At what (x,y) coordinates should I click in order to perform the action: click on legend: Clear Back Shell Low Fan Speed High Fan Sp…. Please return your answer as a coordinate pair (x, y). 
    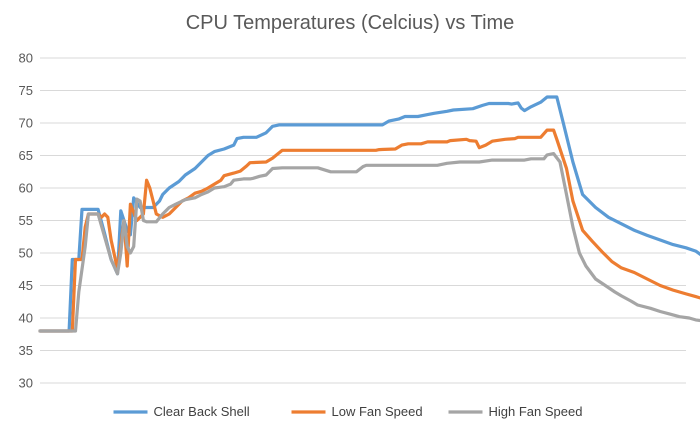
    Looking at the image, I should click on (348, 411).